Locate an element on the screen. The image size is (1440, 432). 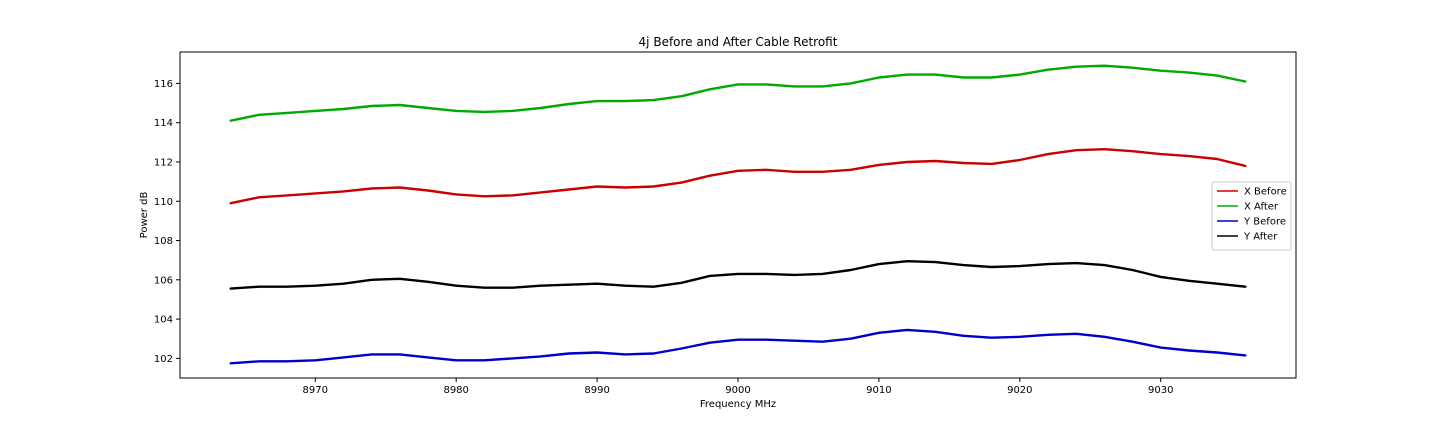
y-tick-label: 116 is located at coordinates (163, 84).